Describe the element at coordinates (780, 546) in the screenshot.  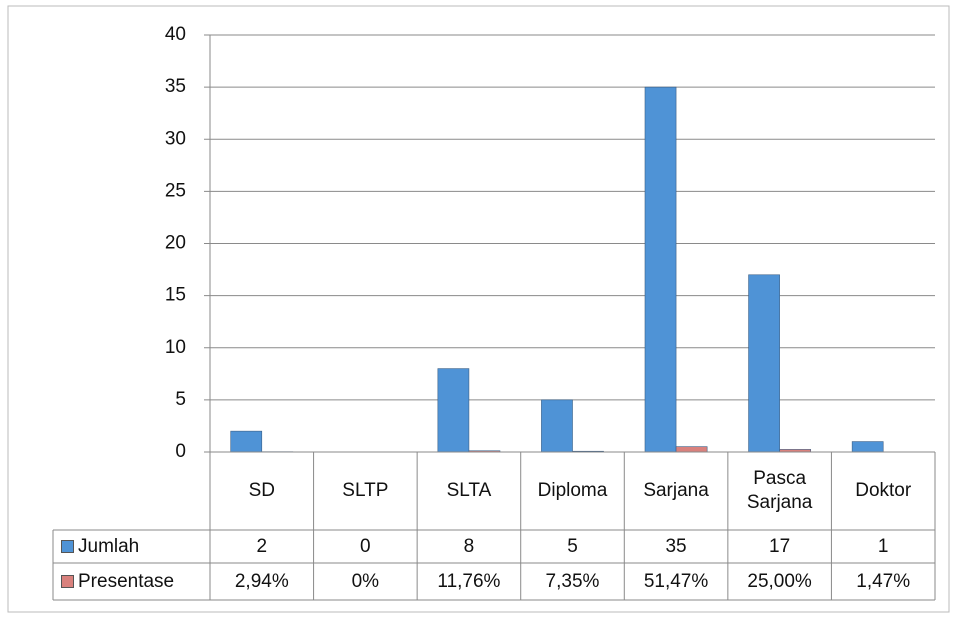
I see `table-value: 17` at that location.